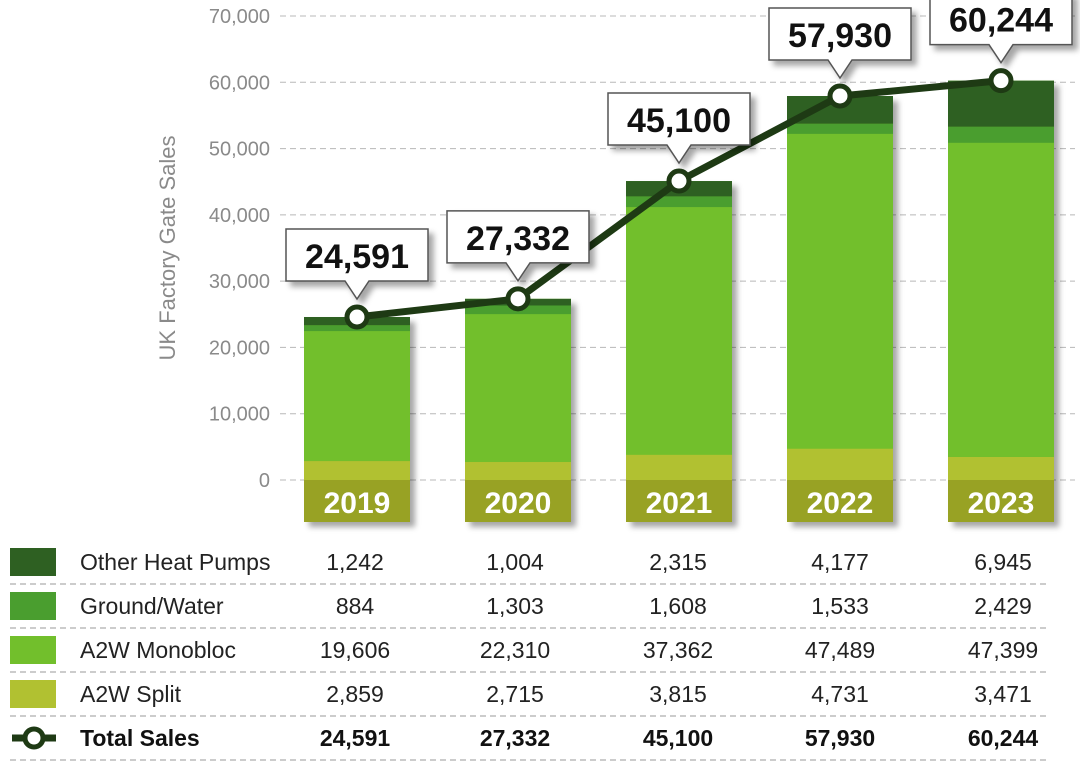 The width and height of the screenshot is (1080, 772). I want to click on table-cell: 19,606, so click(355, 650).